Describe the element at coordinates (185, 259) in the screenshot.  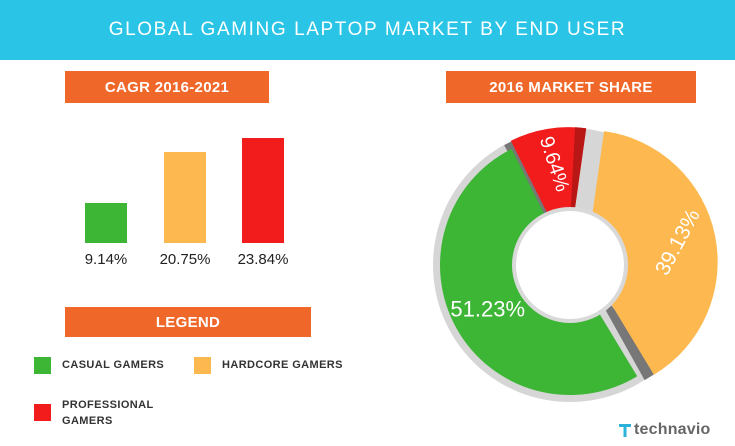
I see `bar-value-label: 20.75%` at that location.